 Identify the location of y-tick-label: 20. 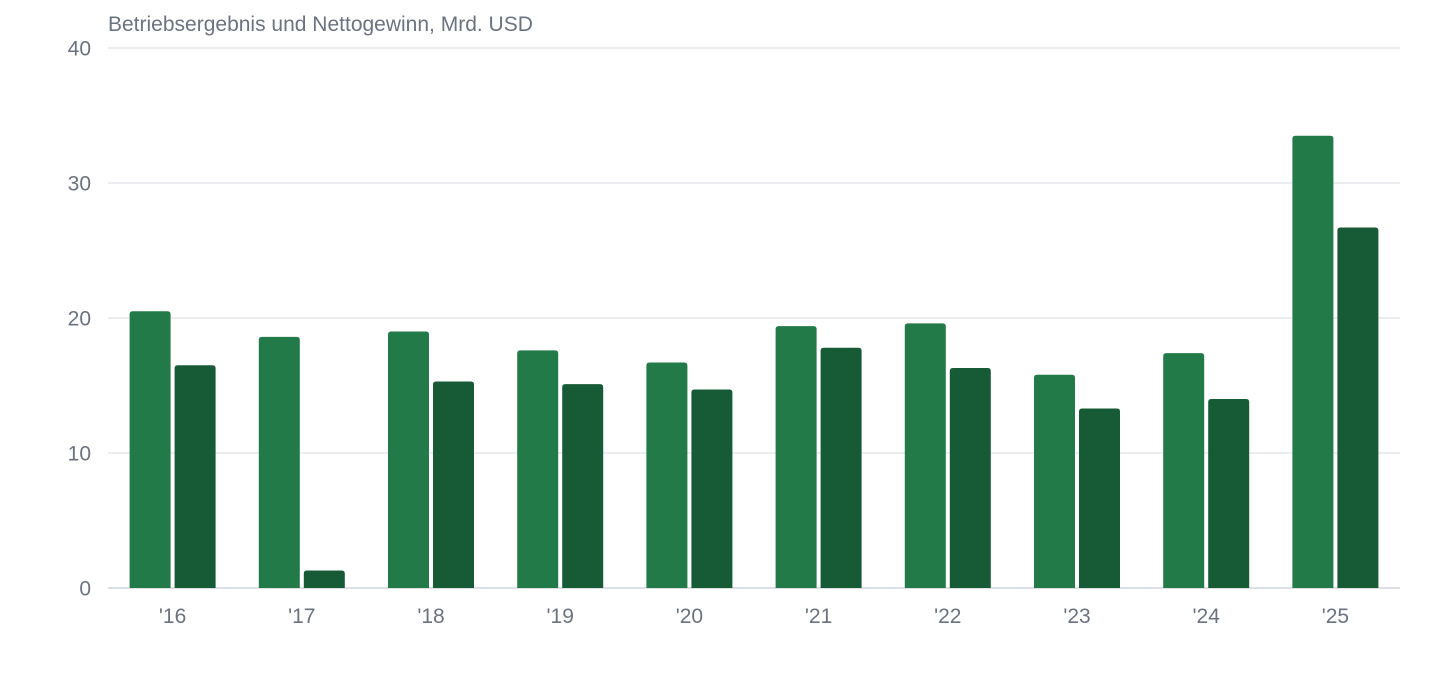
(79, 319).